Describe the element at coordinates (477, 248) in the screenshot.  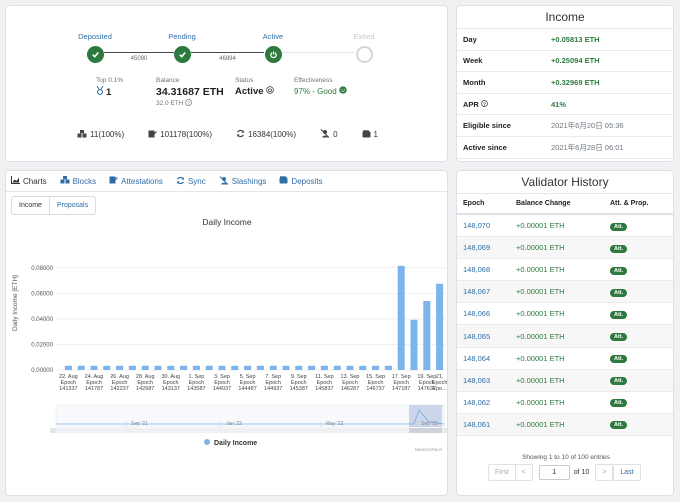
I see `epoch-link: 148,069` at that location.